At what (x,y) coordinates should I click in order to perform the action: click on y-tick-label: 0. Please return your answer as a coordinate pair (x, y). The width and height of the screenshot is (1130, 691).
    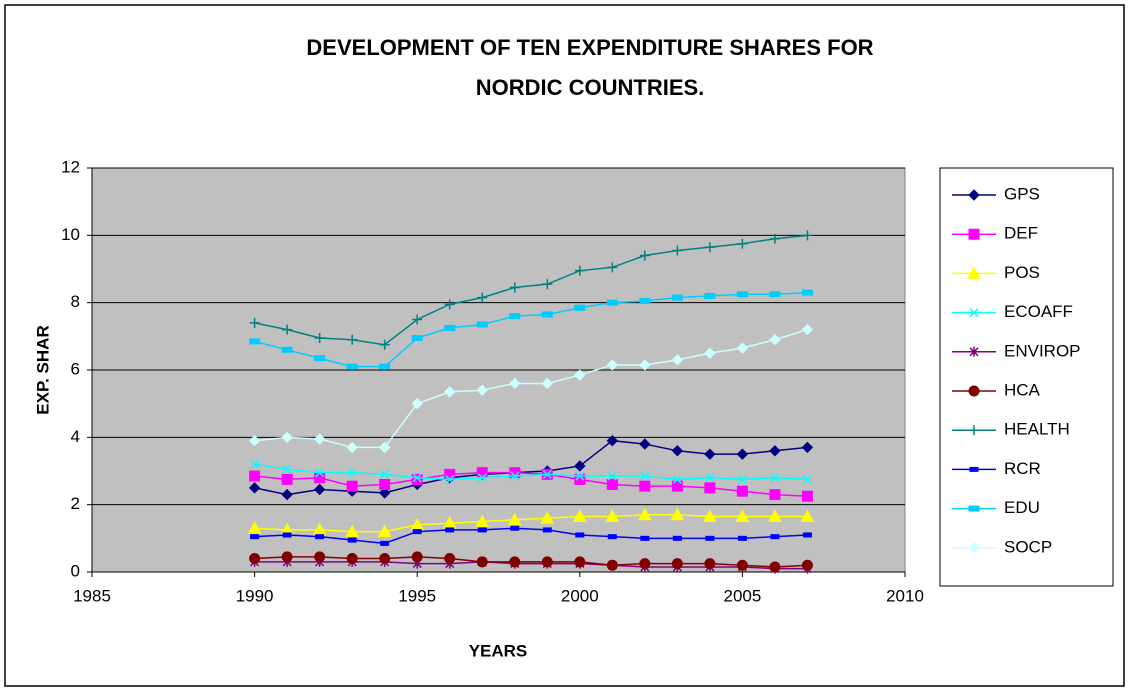
    Looking at the image, I should click on (75, 570).